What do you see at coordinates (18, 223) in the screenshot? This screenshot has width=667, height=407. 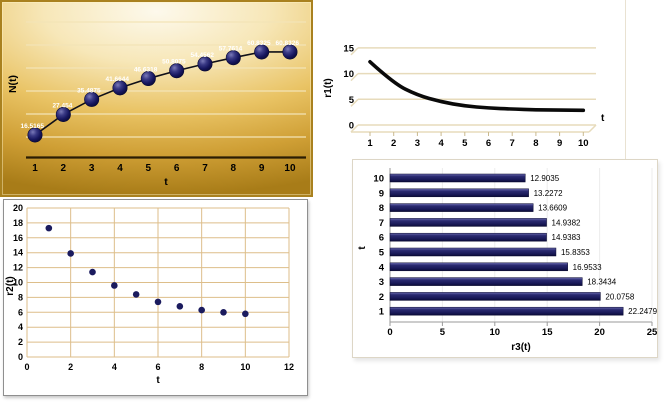 I see `svg-text: 18` at bounding box center [18, 223].